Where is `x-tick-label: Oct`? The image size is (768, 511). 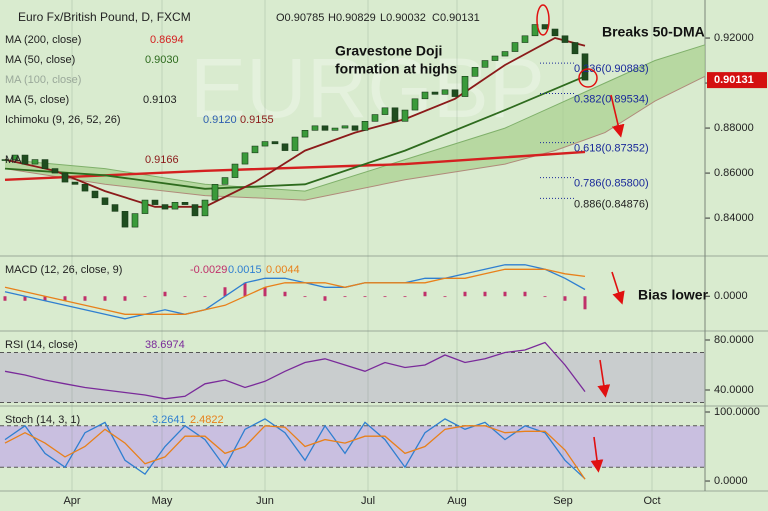 x-tick-label: Oct is located at coordinates (651, 501).